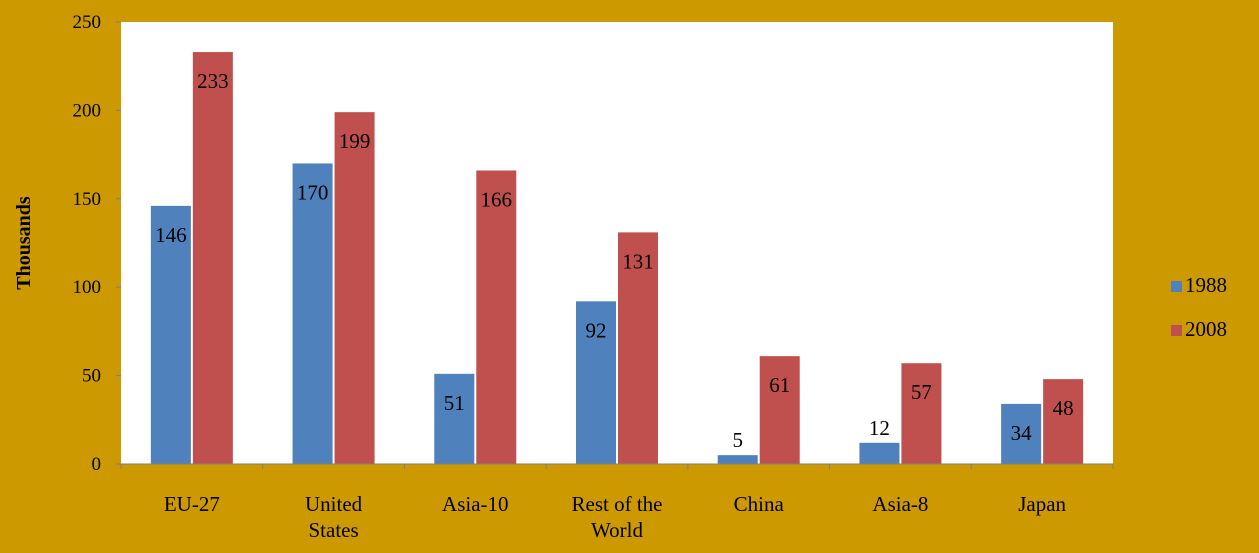 The height and width of the screenshot is (553, 1259). What do you see at coordinates (638, 261) in the screenshot?
I see `data-label-2008: 131` at bounding box center [638, 261].